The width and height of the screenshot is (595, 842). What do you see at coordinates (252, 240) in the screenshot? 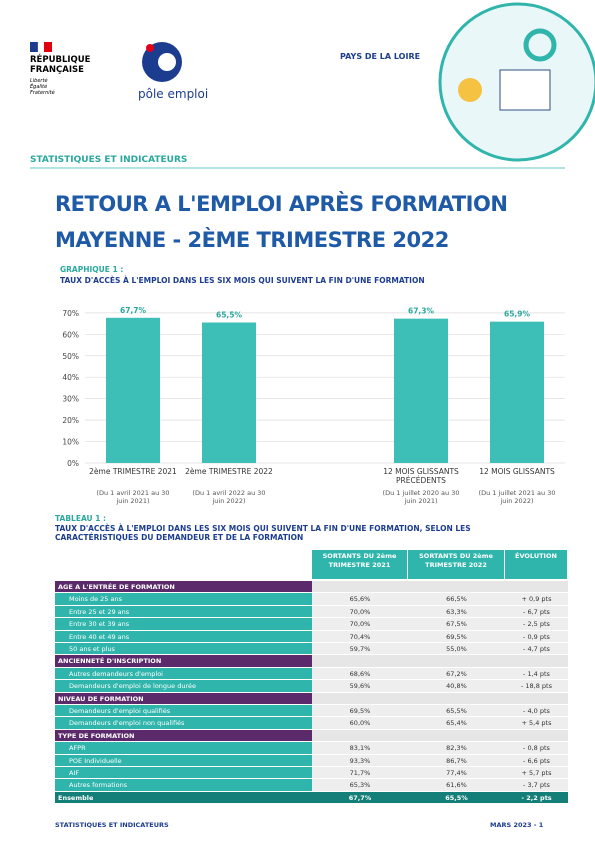
I see `title-line: MAYENNE - 2ÈME TRIMESTRE 2022` at bounding box center [252, 240].